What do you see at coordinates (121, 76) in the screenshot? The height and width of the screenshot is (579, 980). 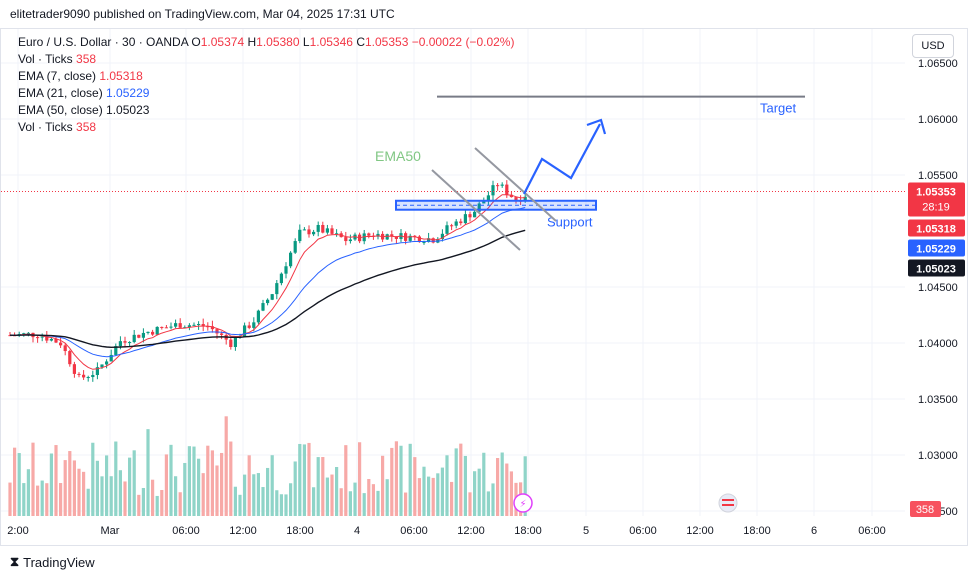 I see `legend-row-value: 1.05318` at bounding box center [121, 76].